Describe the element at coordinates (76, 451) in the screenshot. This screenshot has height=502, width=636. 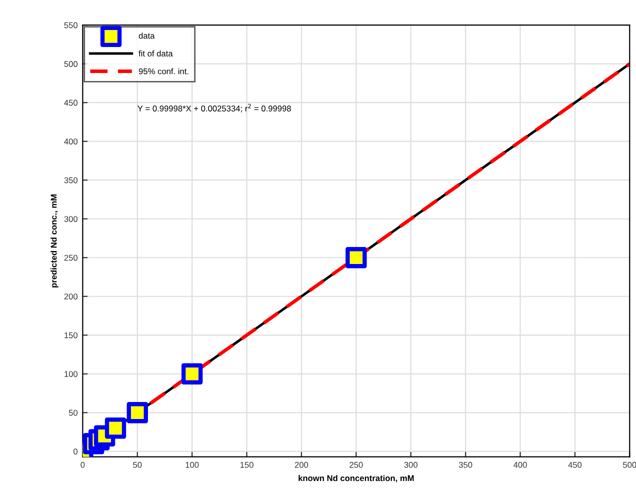
I see `y-tick-label: 0` at that location.